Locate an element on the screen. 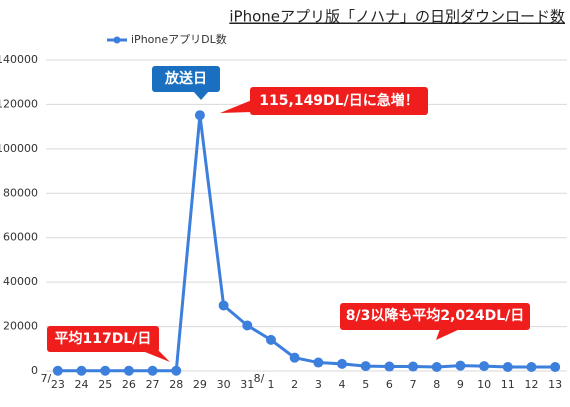 This screenshot has height=407, width=570. y-tick-label: 40000 is located at coordinates (20, 281).